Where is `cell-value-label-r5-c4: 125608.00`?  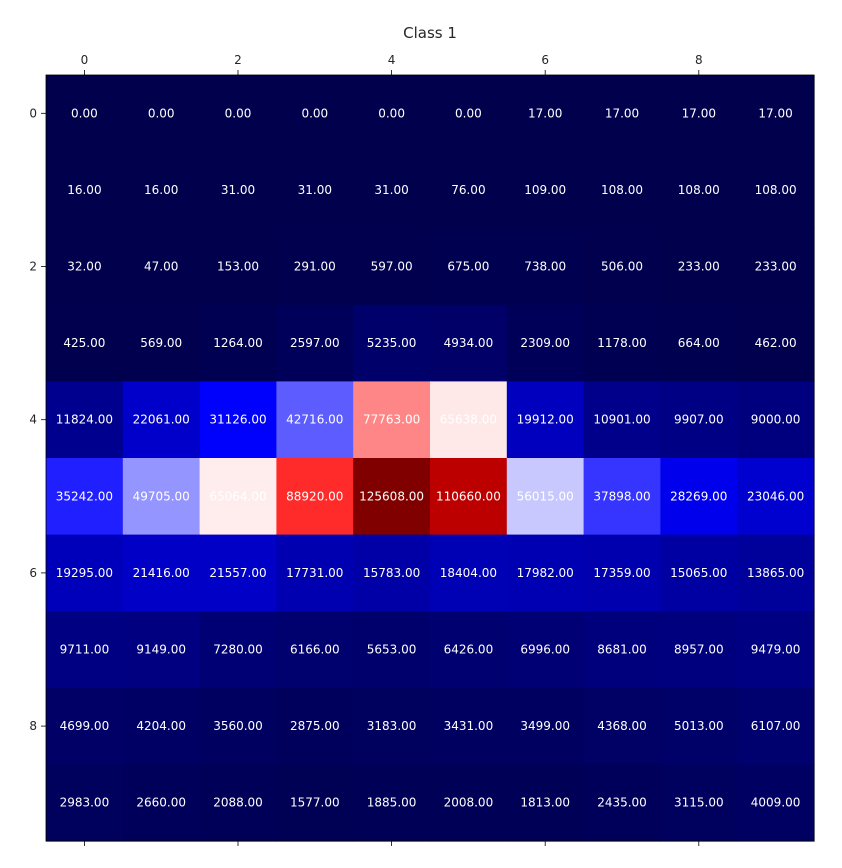
cell-value-label-r5-c4: 125608.00 is located at coordinates (391, 496).